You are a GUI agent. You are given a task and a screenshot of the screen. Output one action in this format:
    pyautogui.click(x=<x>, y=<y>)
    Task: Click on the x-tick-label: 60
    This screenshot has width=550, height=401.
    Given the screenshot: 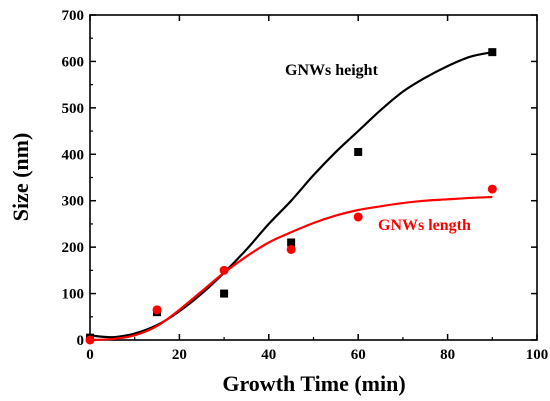 What is the action you would take?
    pyautogui.click(x=358, y=355)
    